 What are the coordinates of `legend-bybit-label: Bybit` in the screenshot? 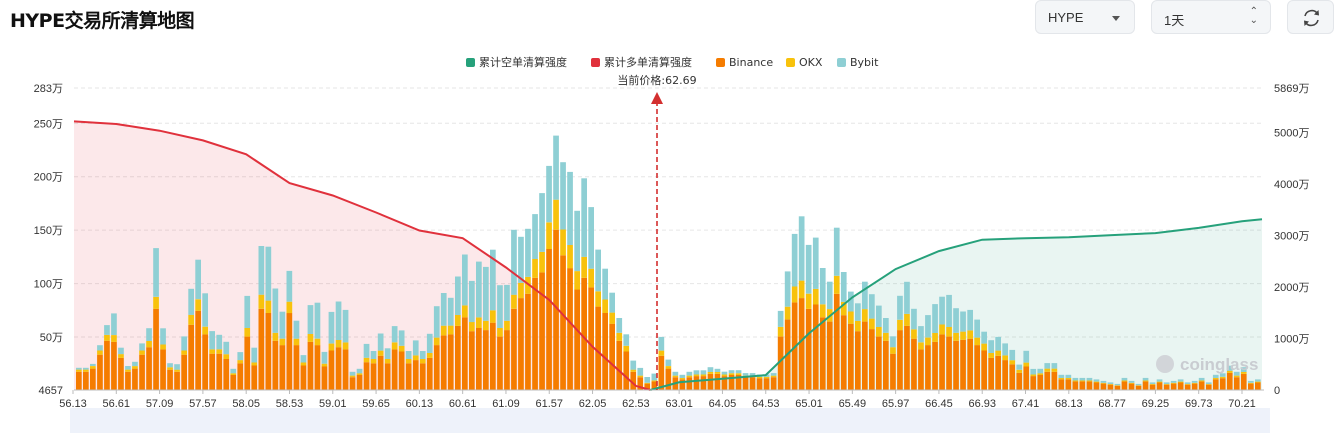 It's located at (864, 62).